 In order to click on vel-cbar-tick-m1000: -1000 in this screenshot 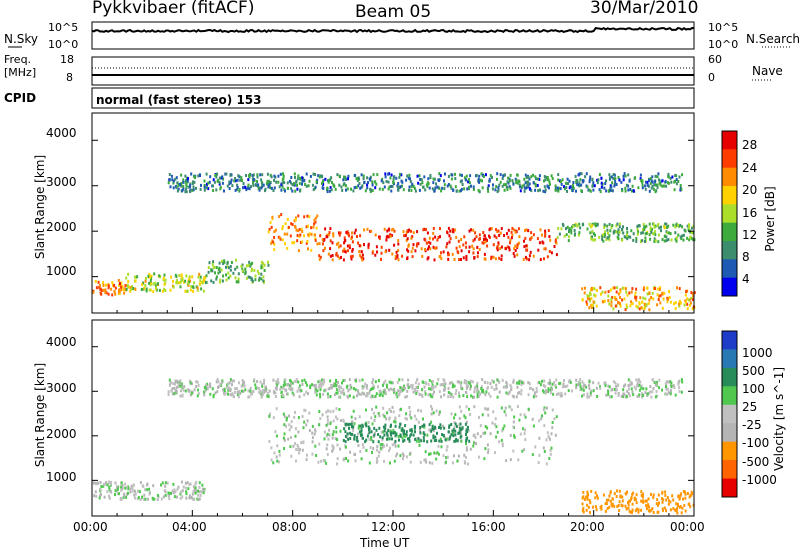, I will do `click(759, 480)`.